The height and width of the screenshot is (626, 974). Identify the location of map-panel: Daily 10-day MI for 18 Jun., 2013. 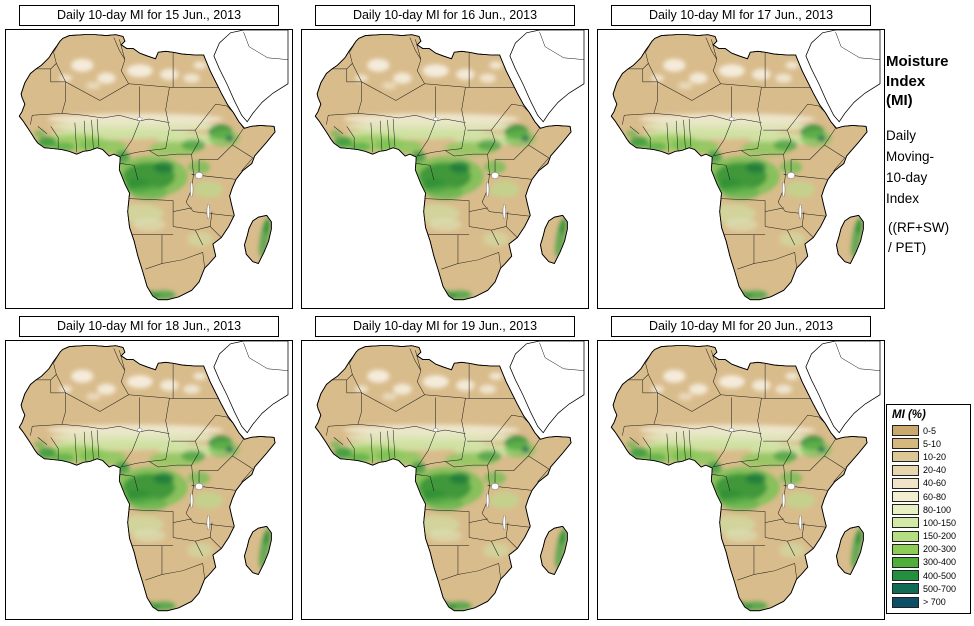
(149, 468).